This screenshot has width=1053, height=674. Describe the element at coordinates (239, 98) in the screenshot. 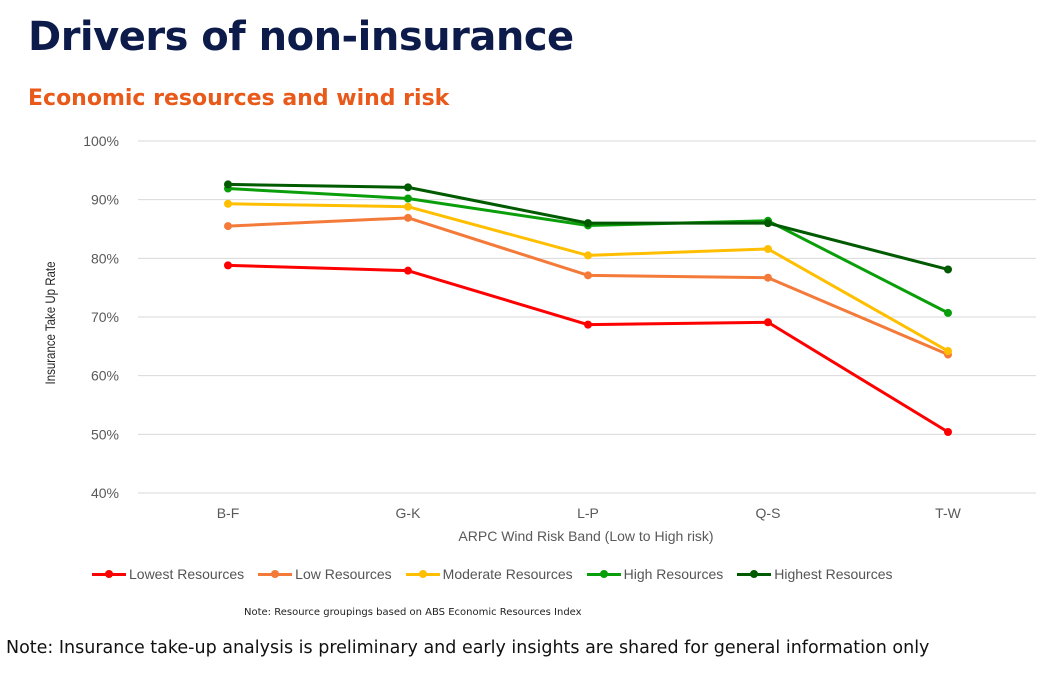

I see `chart-subtitle: Economic resources and wind risk` at that location.